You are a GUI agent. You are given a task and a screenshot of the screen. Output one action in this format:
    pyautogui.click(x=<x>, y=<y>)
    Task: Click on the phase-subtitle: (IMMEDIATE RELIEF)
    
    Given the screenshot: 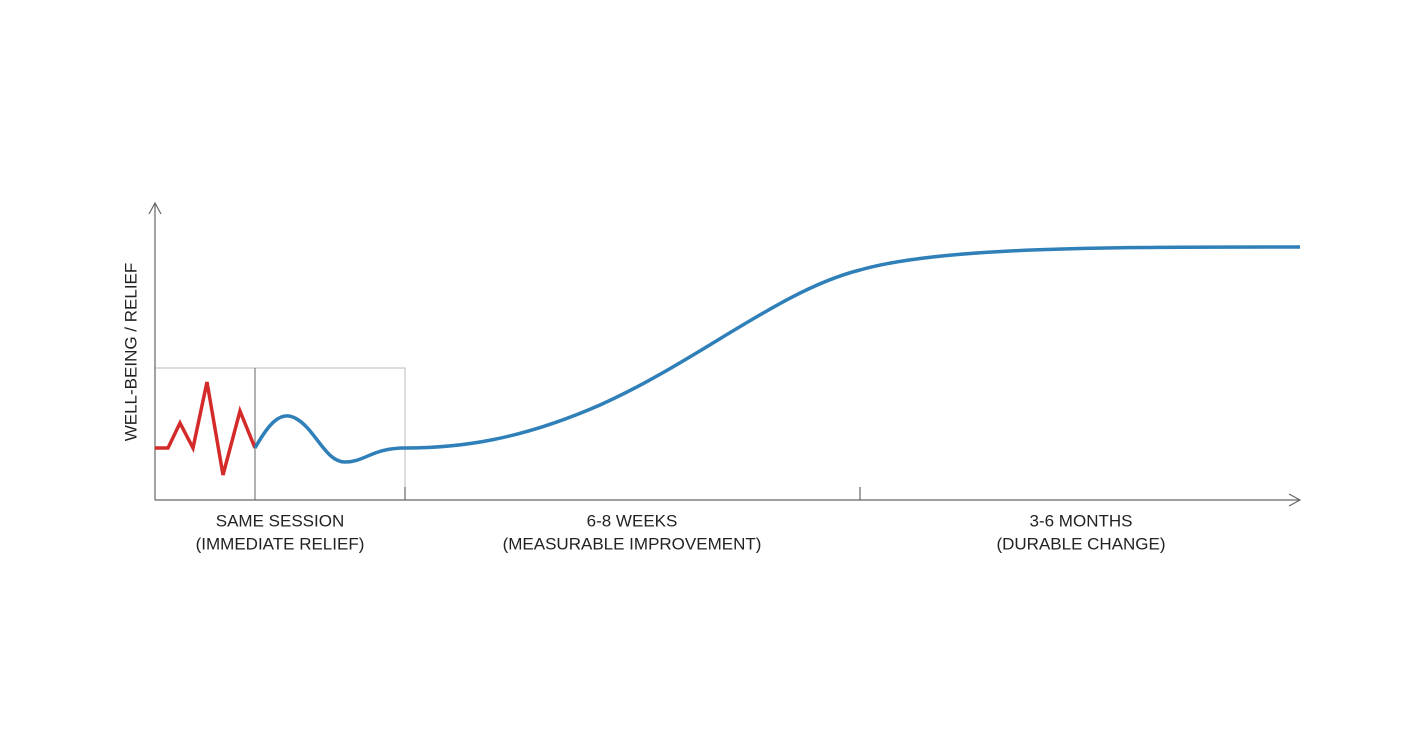 What is the action you would take?
    pyautogui.click(x=280, y=543)
    